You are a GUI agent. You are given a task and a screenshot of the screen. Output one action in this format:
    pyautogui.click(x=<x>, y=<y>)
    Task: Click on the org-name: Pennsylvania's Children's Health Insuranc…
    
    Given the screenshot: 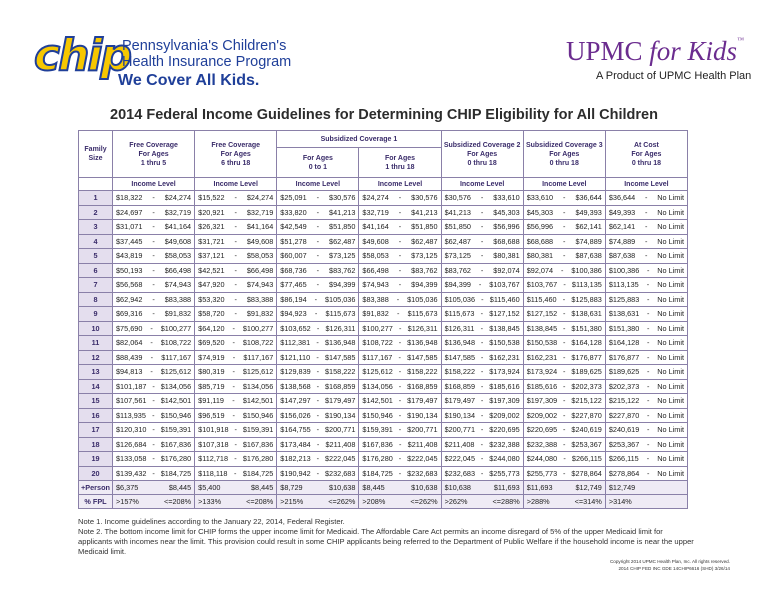 What is the action you would take?
    pyautogui.click(x=206, y=54)
    